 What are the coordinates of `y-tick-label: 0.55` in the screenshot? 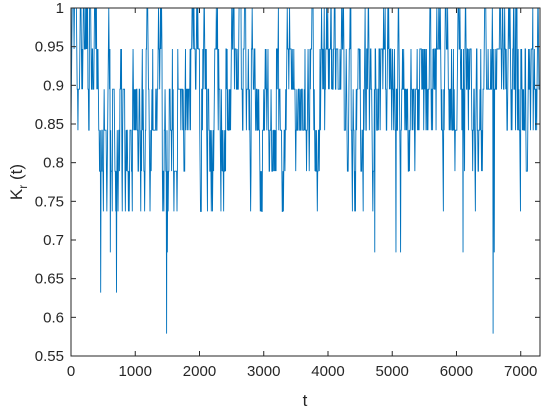 It's located at (49, 356).